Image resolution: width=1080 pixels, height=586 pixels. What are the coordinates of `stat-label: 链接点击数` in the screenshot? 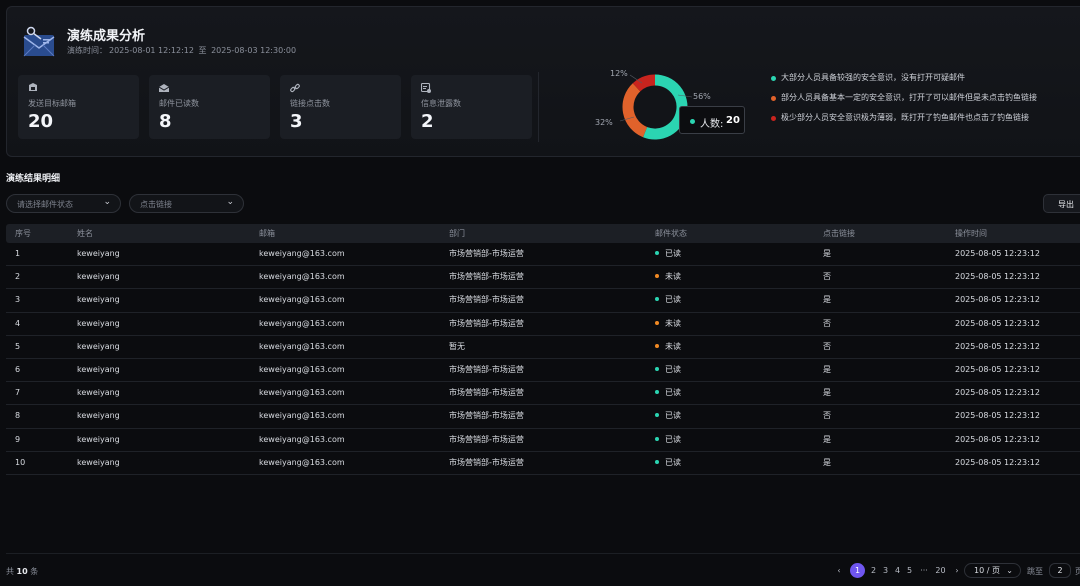 It's located at (310, 103).